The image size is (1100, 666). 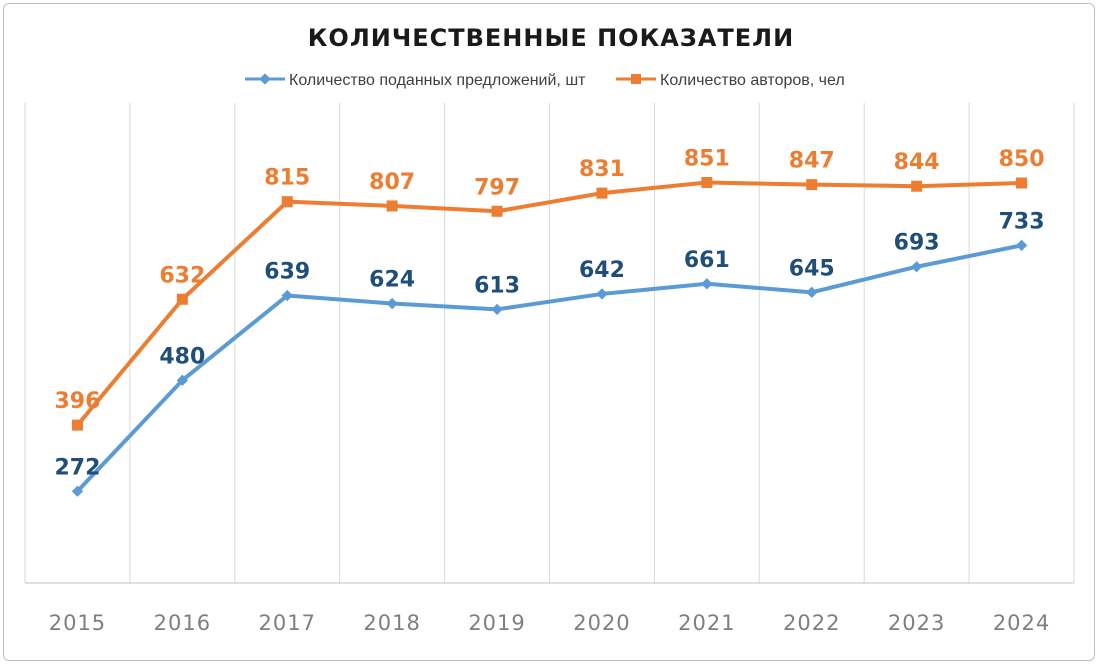 I want to click on data-label-1-3: 807, so click(x=392, y=182).